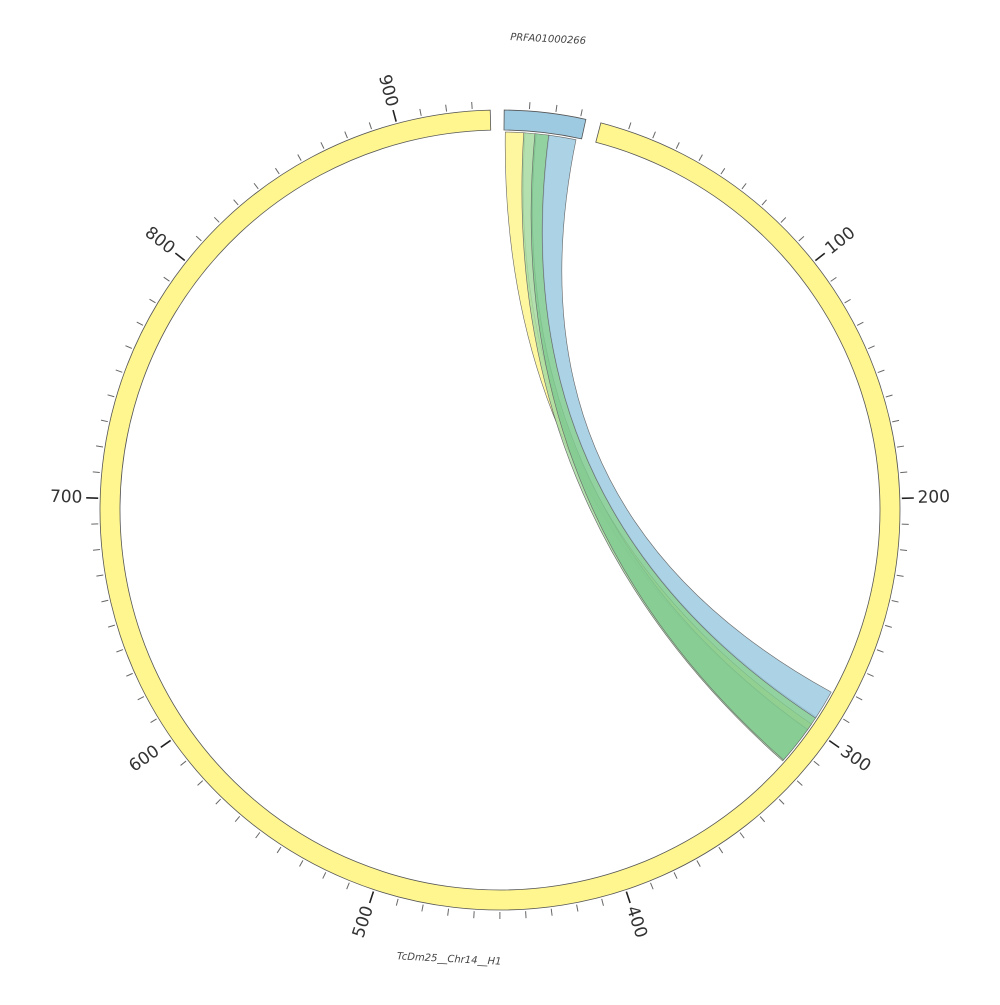 The width and height of the screenshot is (1000, 1005). I want to click on segment-label-tcdm25-chr14-h1: TcDm25__Chr14__H1, so click(449, 959).